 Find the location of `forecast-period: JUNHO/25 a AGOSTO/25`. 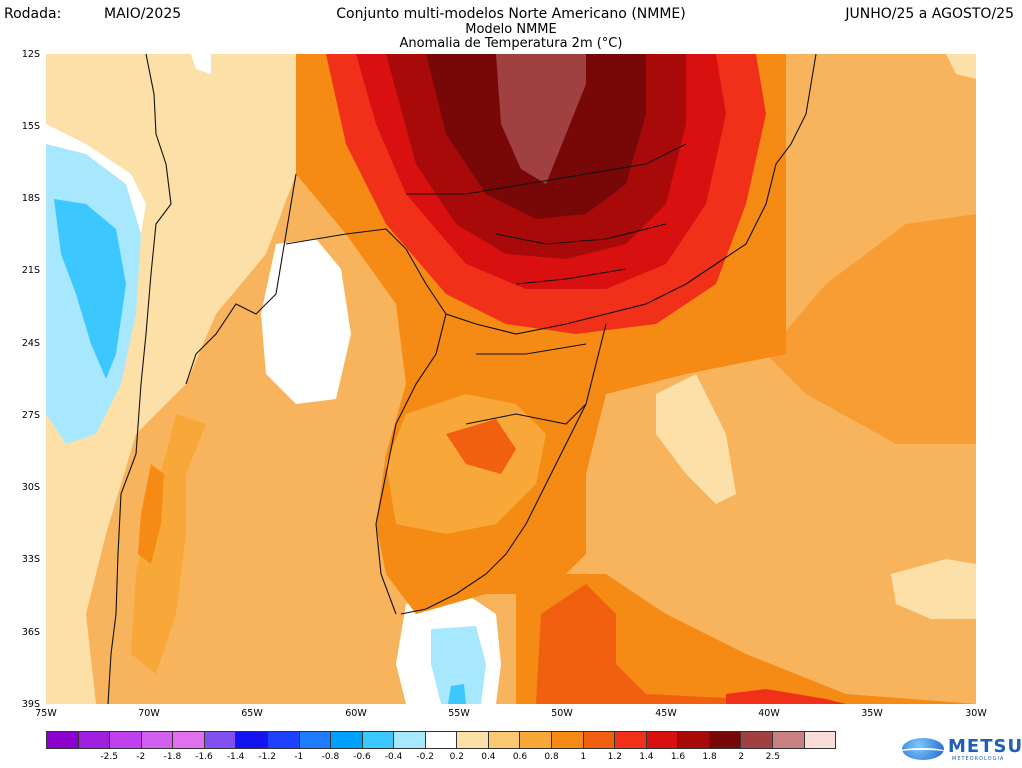

forecast-period: JUNHO/25 a AGOSTO/25 is located at coordinates (929, 14).